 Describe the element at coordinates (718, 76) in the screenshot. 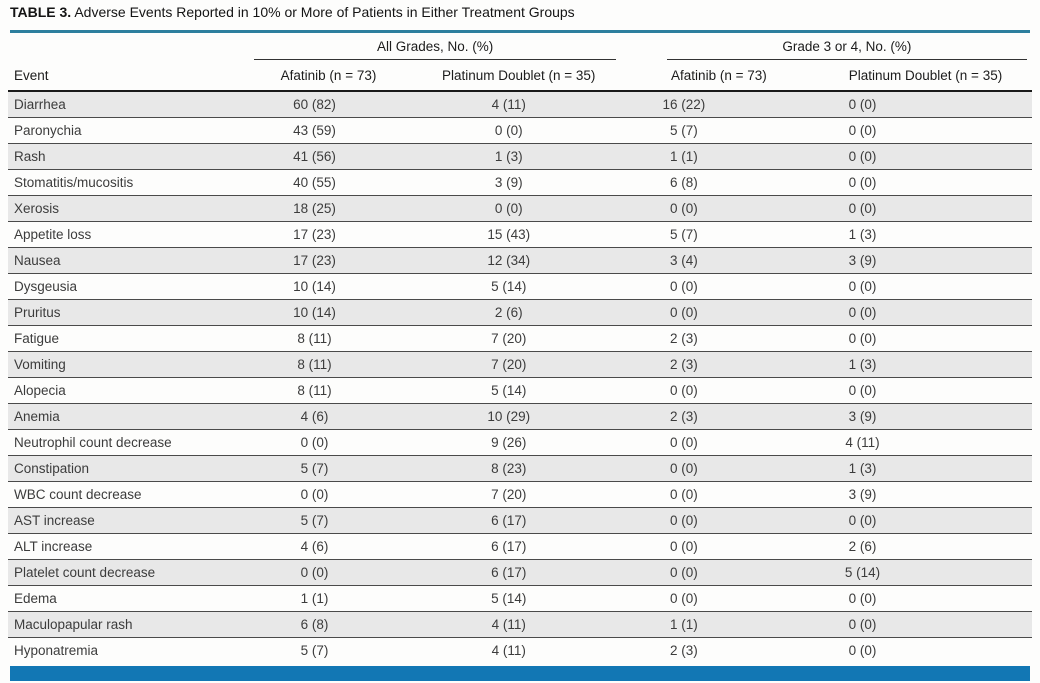

I see `column-header-afatinib-grade-3-4: Afatinib (n = 73)` at that location.